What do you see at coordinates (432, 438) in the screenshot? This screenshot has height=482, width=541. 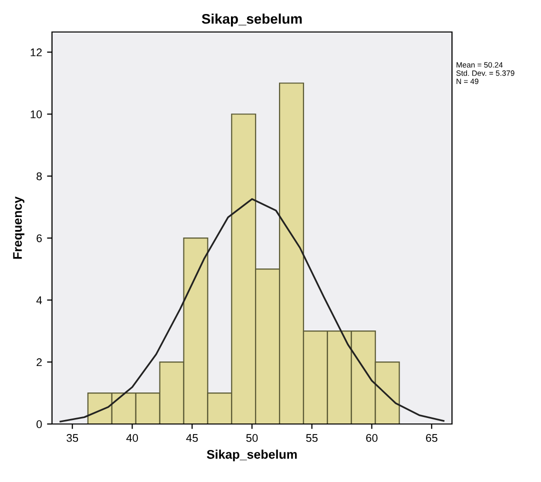 I see `x-tick-label: 65` at bounding box center [432, 438].